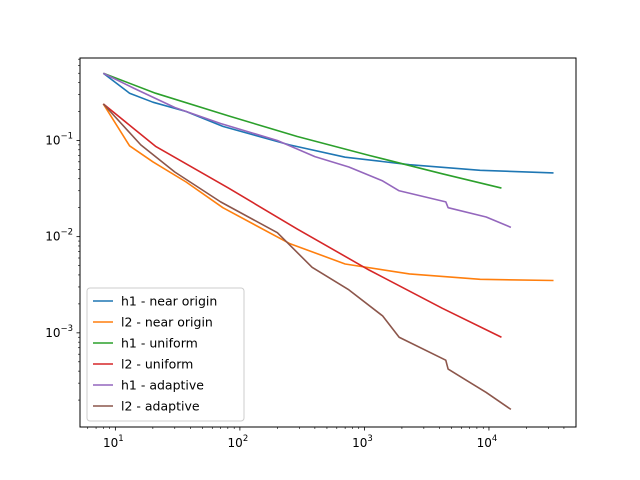 The height and width of the screenshot is (480, 640). Describe the element at coordinates (113, 442) in the screenshot. I see `x-tick-label: 10¹` at that location.